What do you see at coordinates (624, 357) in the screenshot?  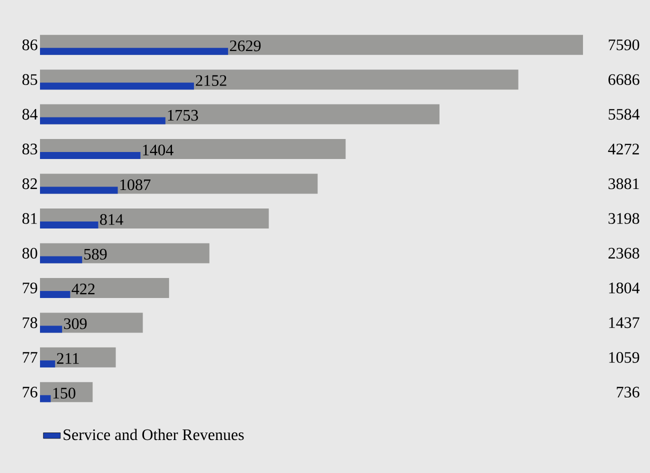 I see `data-label: 1059` at bounding box center [624, 357].